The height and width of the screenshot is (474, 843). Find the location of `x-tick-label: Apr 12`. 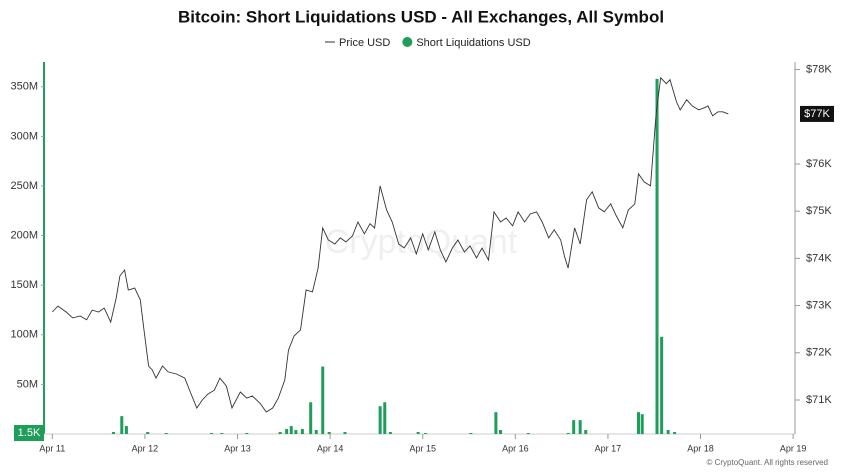

x-tick-label: Apr 12 is located at coordinates (145, 448).